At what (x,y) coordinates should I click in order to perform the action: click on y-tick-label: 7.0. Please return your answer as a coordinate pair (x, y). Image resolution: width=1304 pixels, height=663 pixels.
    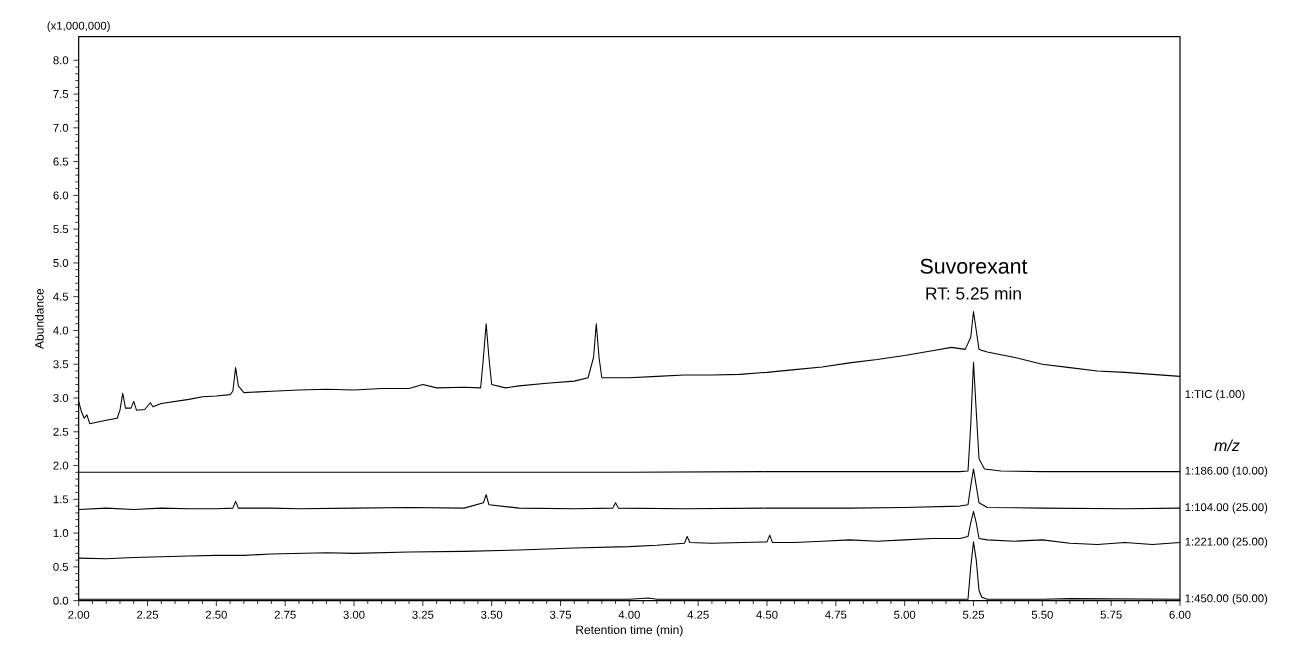
    Looking at the image, I should click on (61, 128).